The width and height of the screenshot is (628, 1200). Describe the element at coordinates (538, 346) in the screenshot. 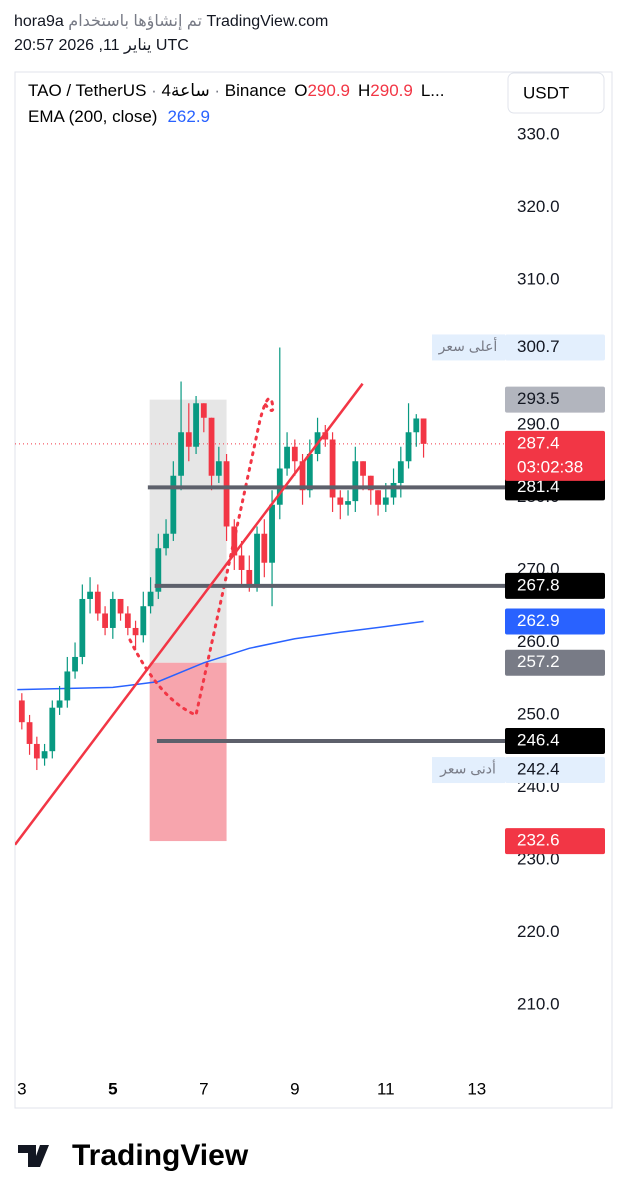

I see `price-tag-label: 300.7` at that location.